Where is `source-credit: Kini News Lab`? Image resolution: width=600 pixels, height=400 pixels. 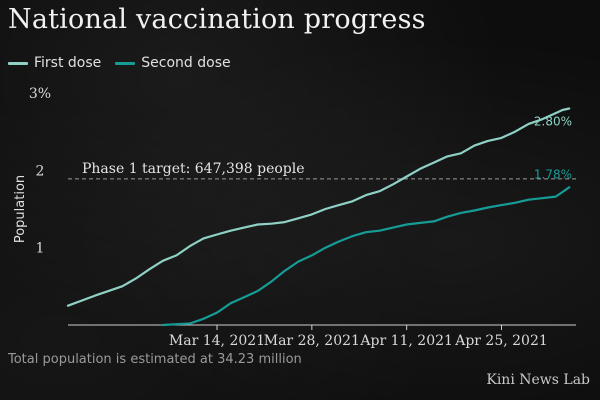 source-credit: Kini News Lab is located at coordinates (538, 380).